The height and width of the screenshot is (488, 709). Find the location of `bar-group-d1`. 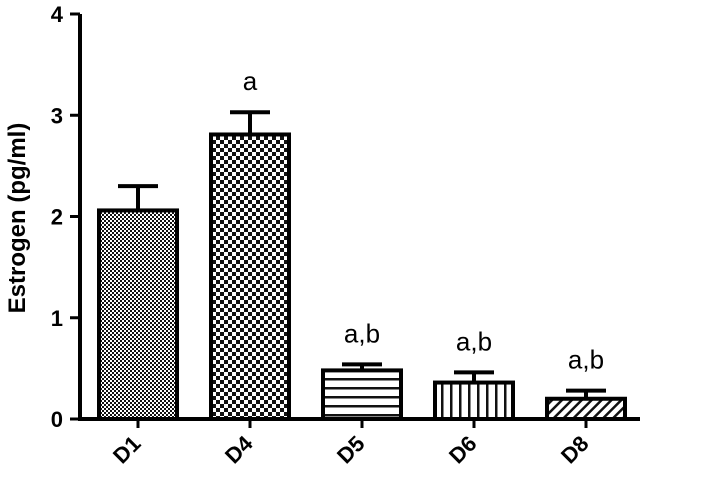

bar-group-d1 is located at coordinates (138, 302).